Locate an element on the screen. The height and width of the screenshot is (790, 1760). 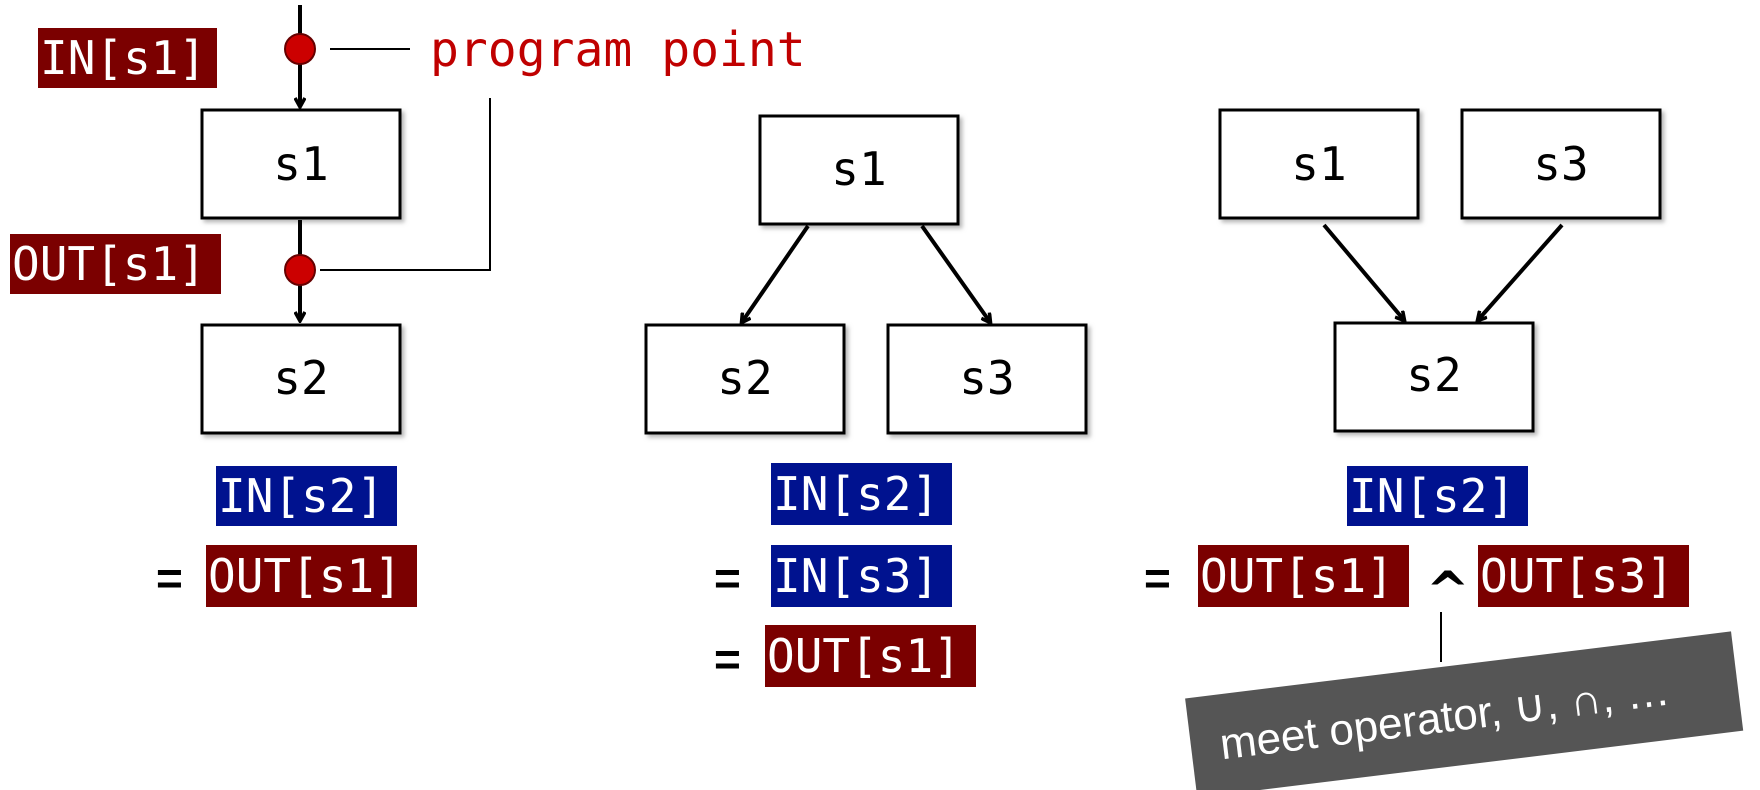
eq2-sign2: = is located at coordinates (727, 659).